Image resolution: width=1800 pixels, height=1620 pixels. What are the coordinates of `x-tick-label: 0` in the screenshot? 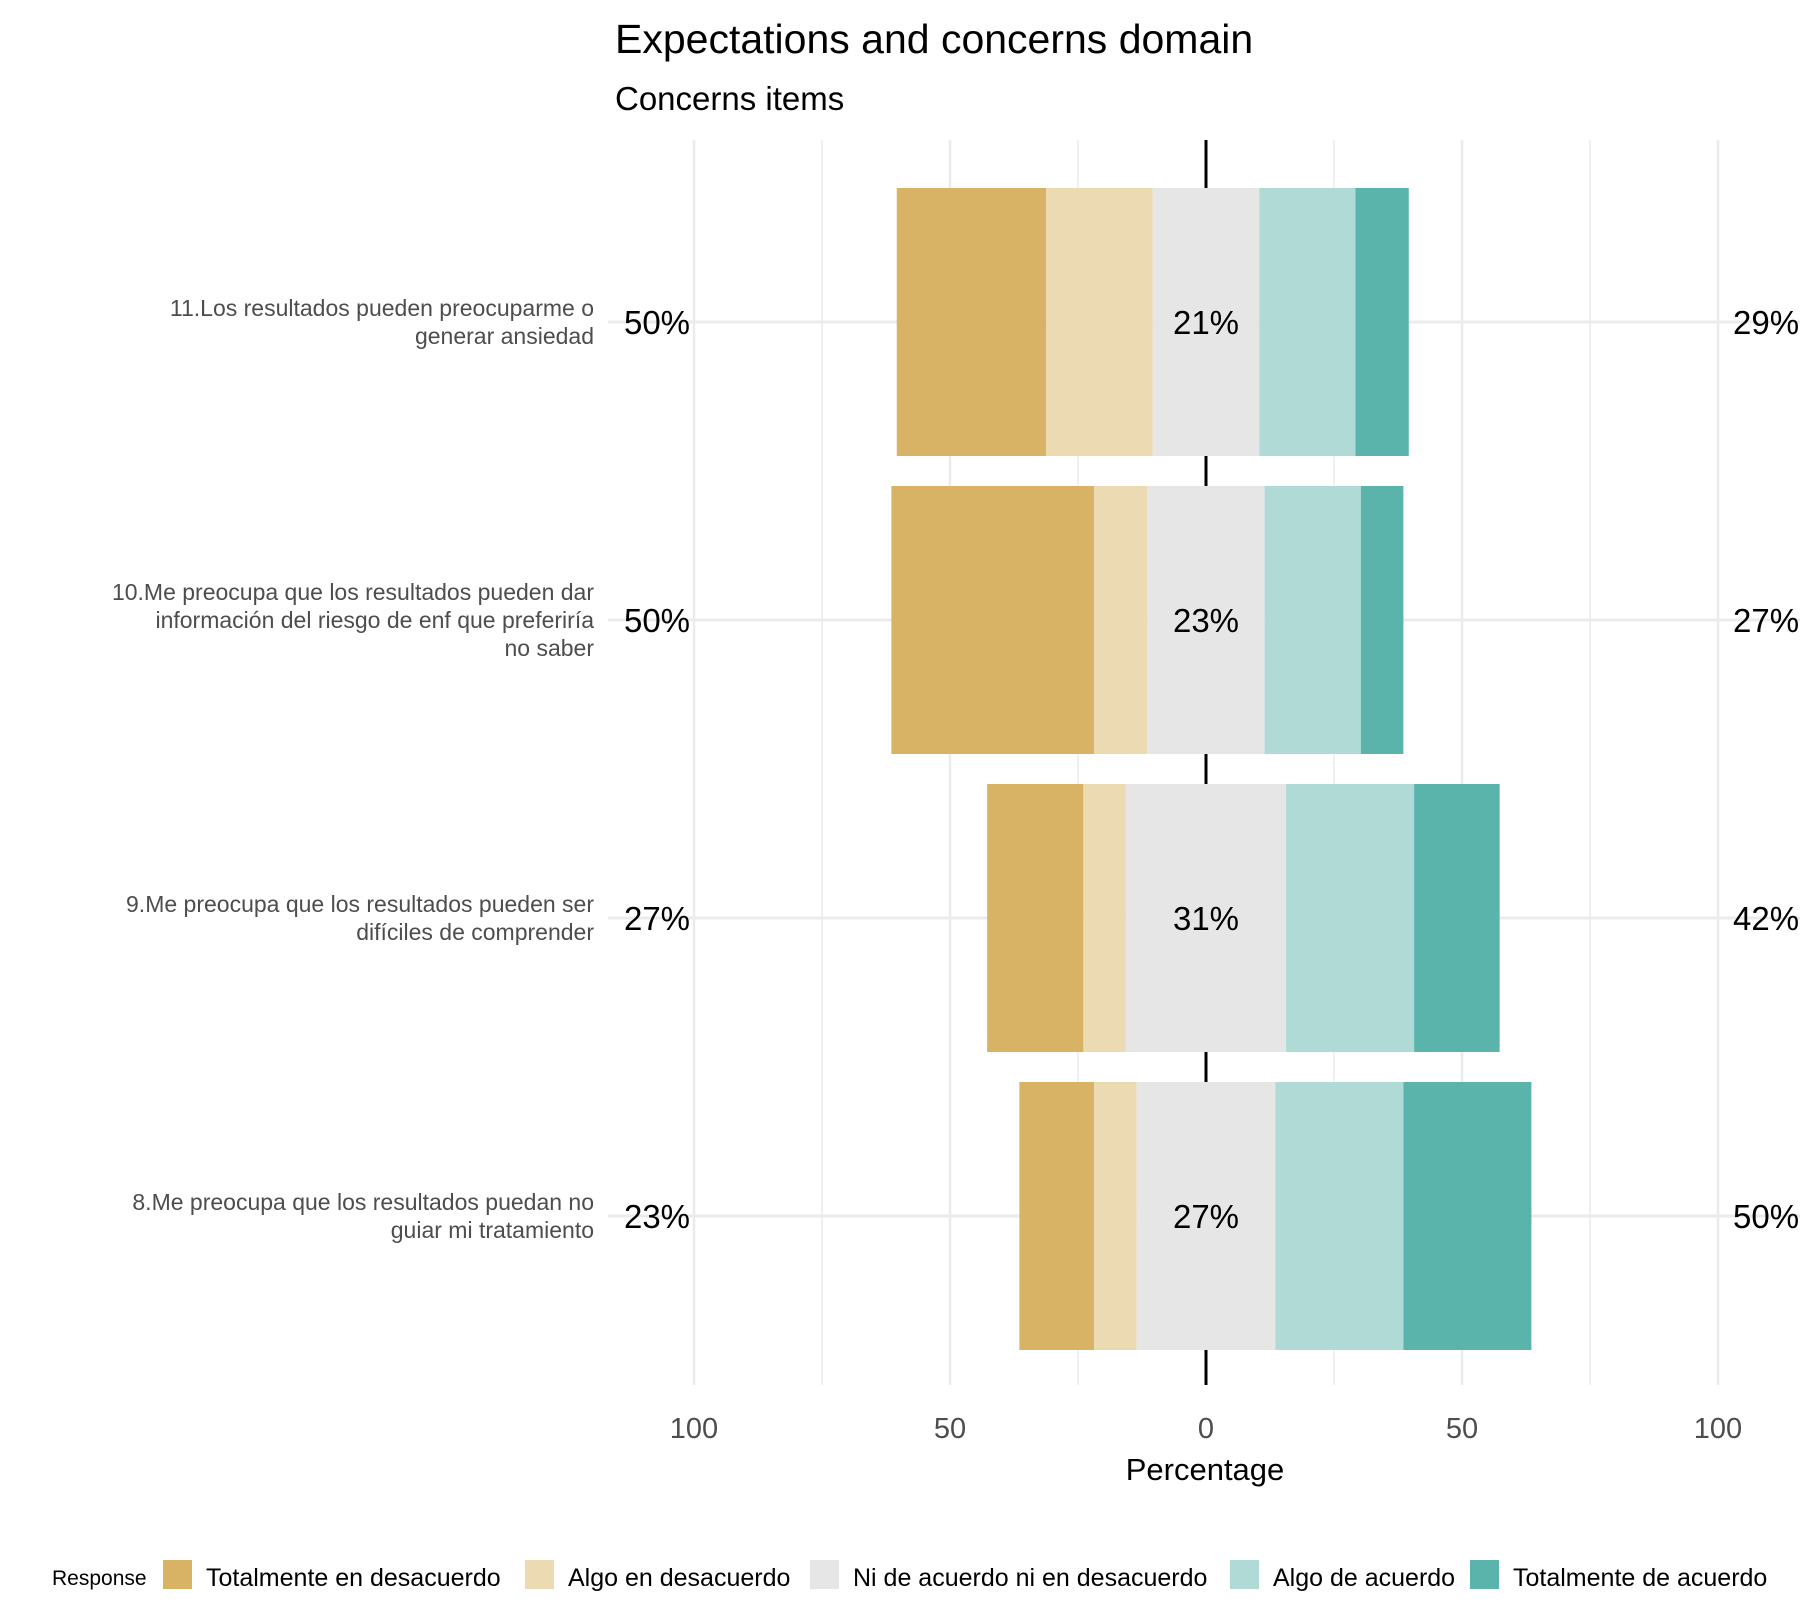 It's located at (1206, 1429).